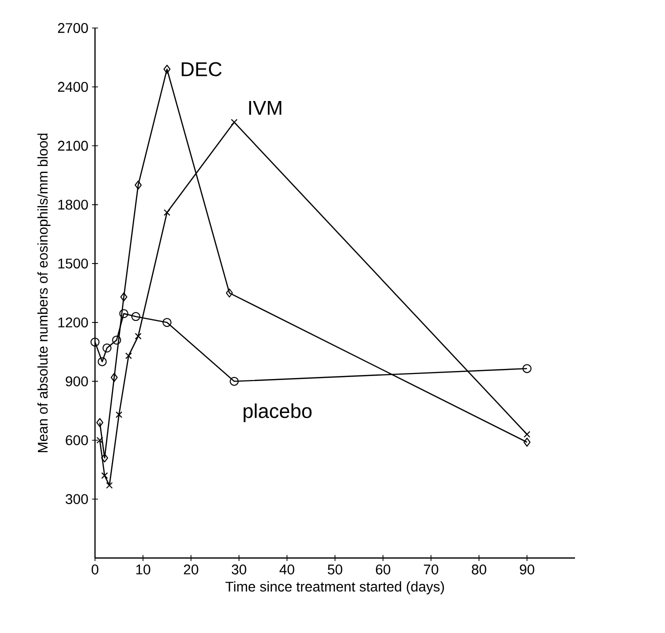 This screenshot has width=665, height=633. Describe the element at coordinates (143, 569) in the screenshot. I see `x-tick-label: 10` at that location.